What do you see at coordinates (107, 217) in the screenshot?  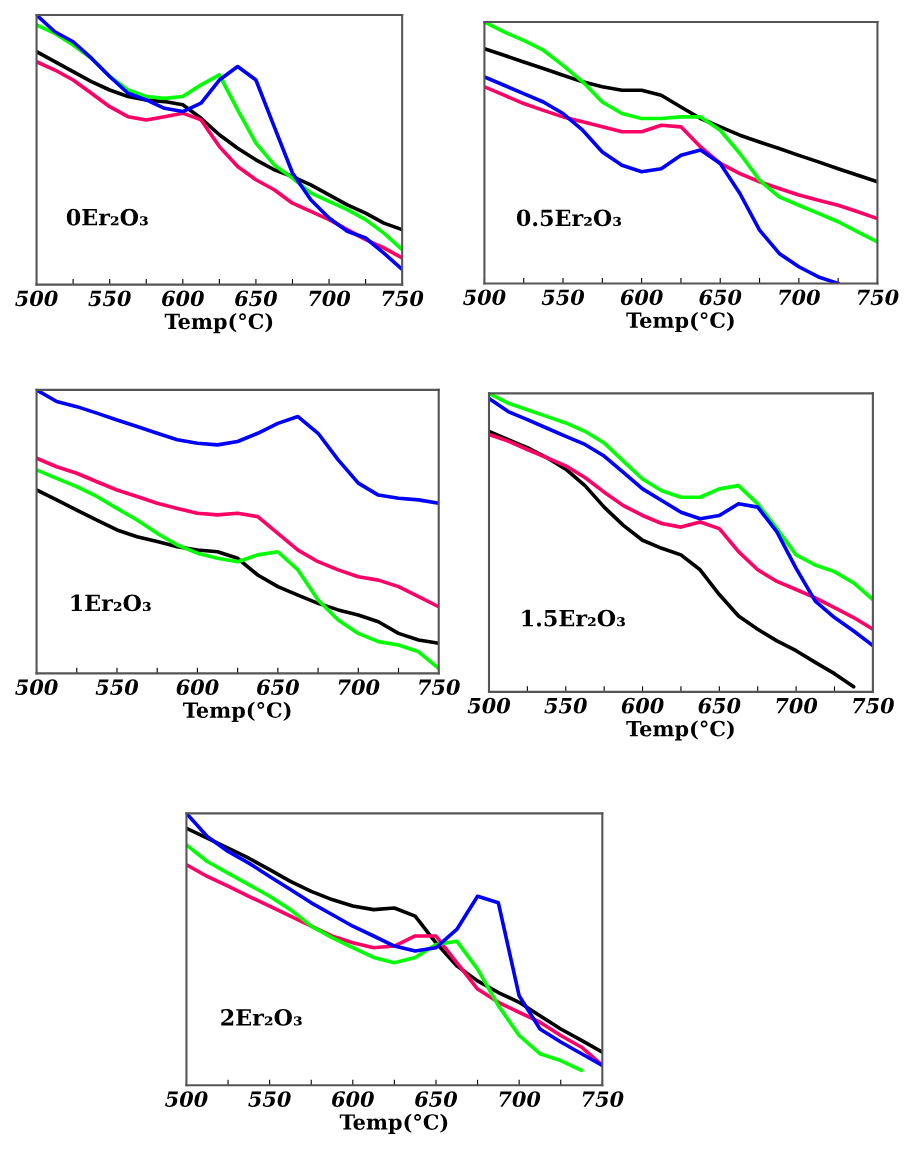 I see `annotation: 0Er₂O₃` at bounding box center [107, 217].